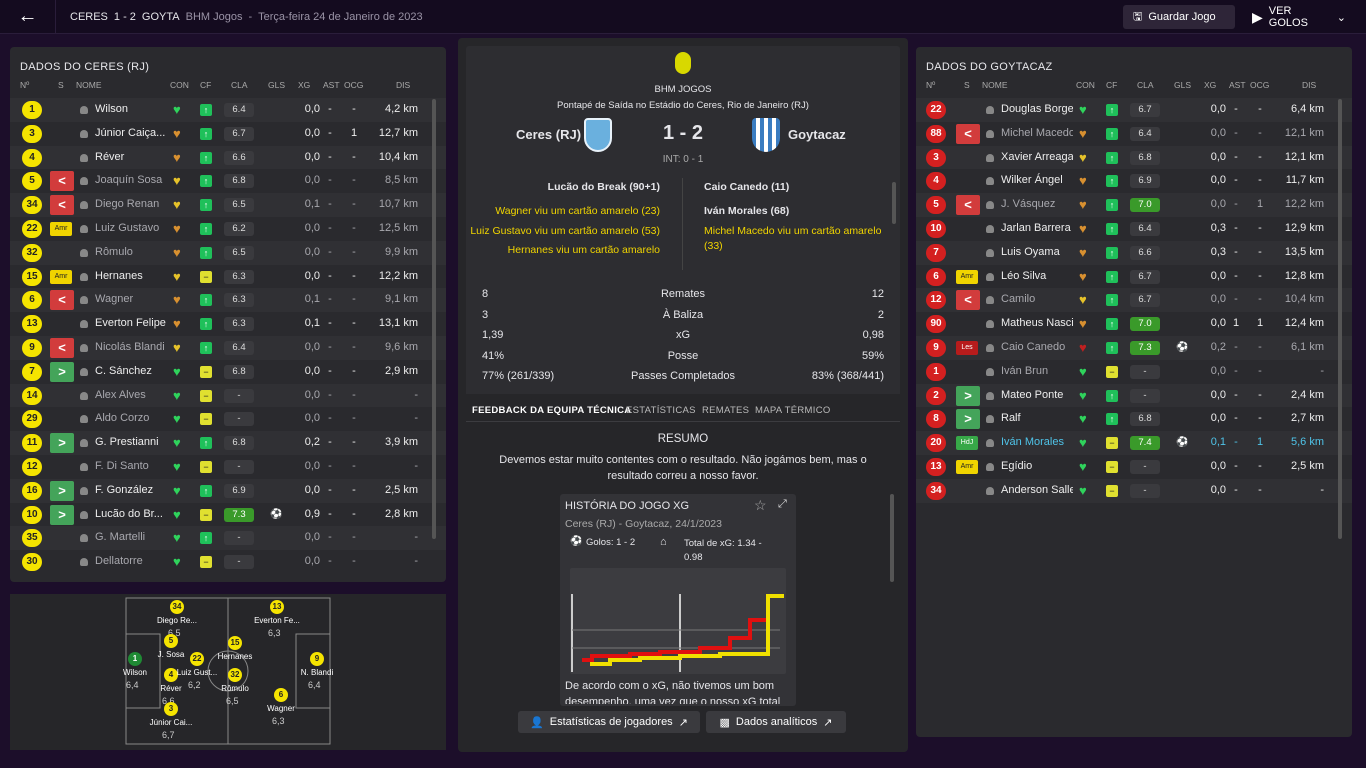 Image resolution: width=1366 pixels, height=768 pixels. I want to click on player-row: 7 > C. Sánchez ♥ −6.8 0,0- -2,9 km, so click(228, 372).